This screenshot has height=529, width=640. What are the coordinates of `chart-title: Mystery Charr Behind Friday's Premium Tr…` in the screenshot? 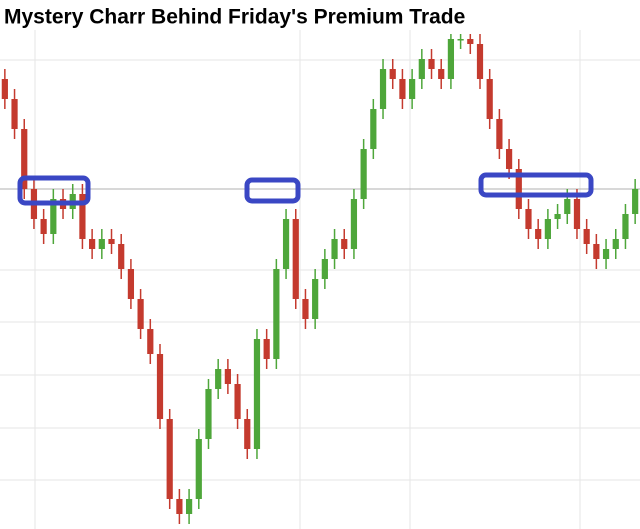 It's located at (234, 17).